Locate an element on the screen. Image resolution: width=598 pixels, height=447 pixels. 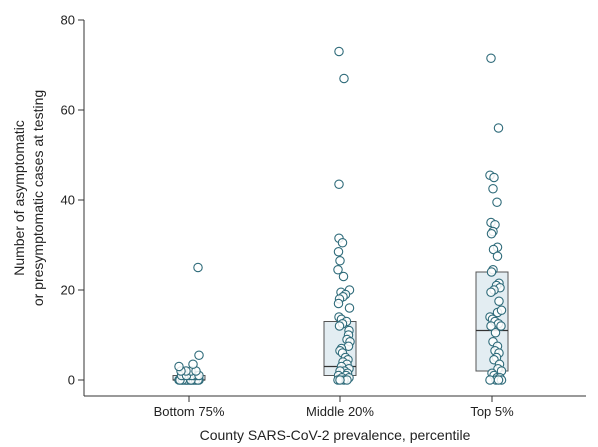
y-tick-label: 60 is located at coordinates (68, 110).